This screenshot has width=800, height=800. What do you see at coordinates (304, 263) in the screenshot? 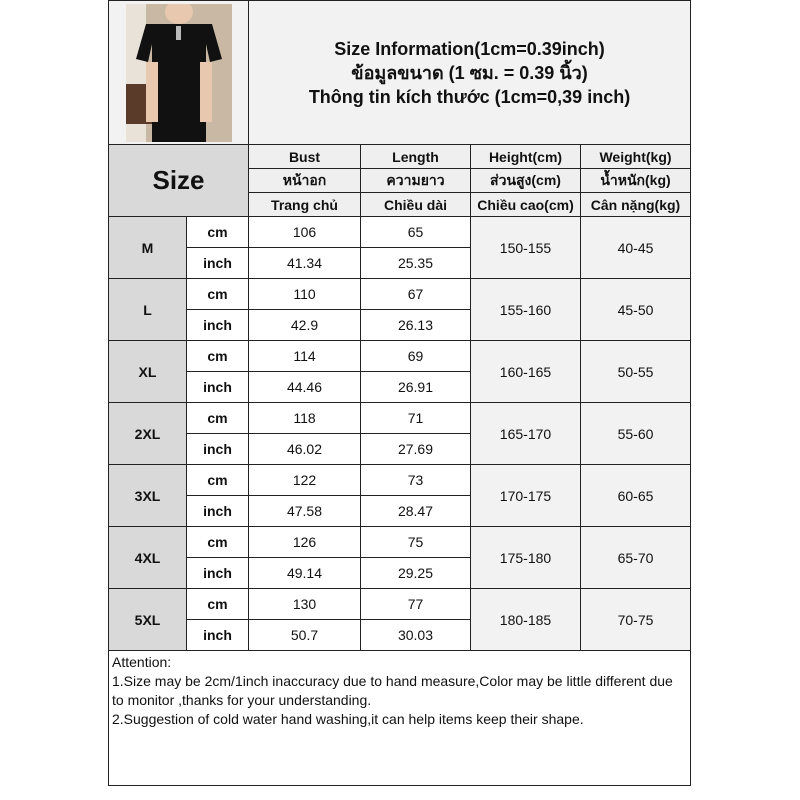
I see `bust-value: 41.34` at bounding box center [304, 263].